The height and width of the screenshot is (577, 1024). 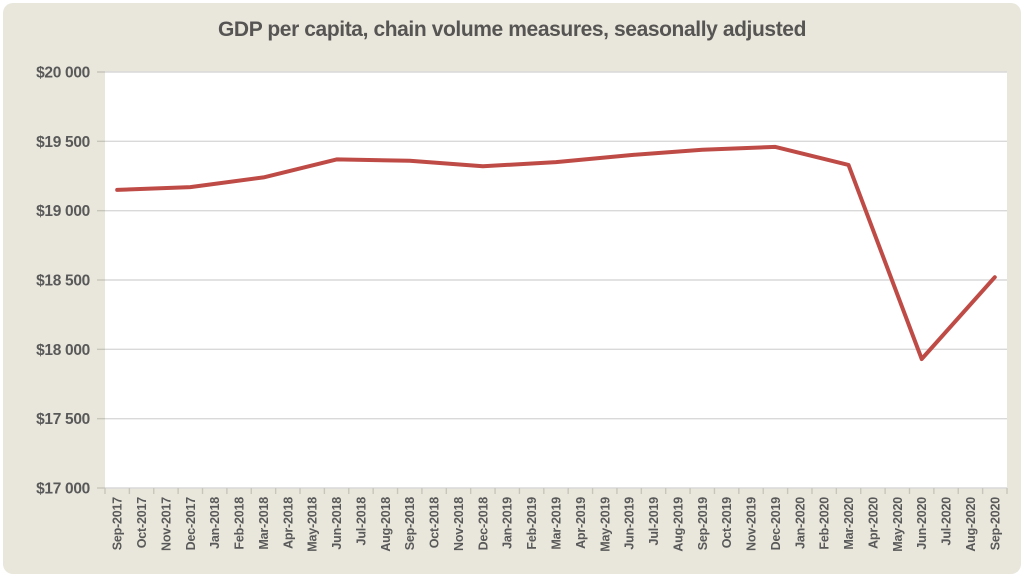 What do you see at coordinates (971, 524) in the screenshot?
I see `x-axis-label: Aug-2020` at bounding box center [971, 524].